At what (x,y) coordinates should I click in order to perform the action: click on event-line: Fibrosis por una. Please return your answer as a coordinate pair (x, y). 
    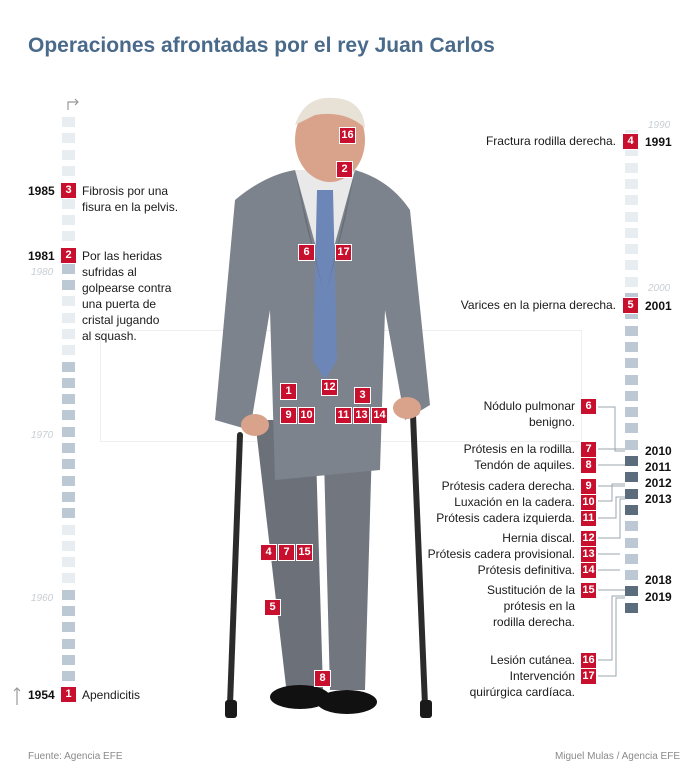
    Looking at the image, I should click on (125, 191).